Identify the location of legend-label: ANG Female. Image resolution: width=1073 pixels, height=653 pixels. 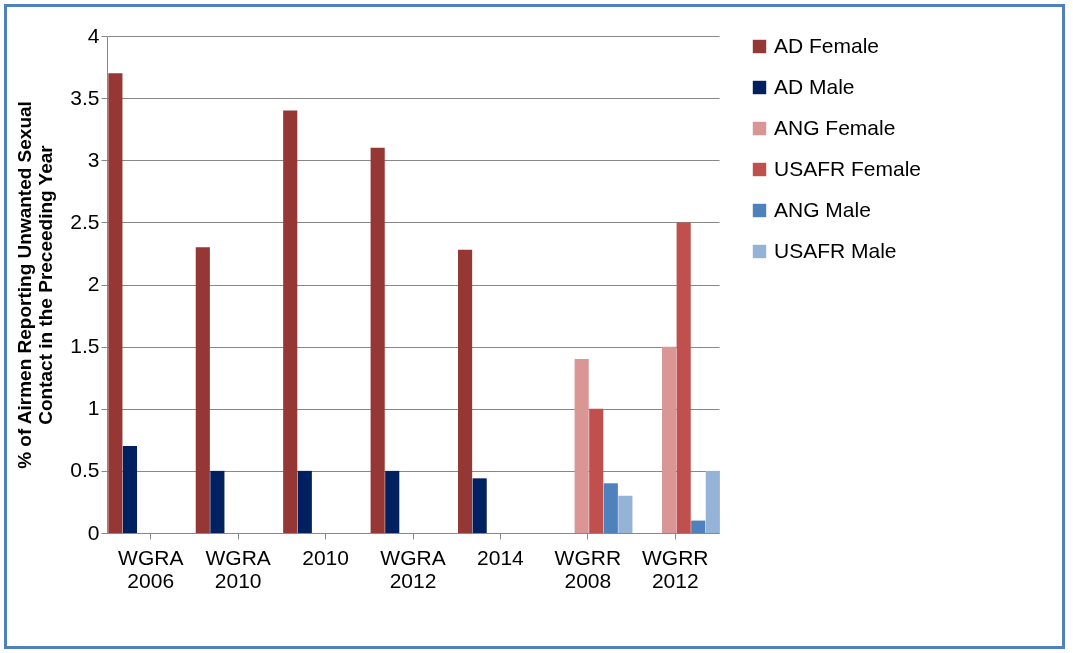
(835, 127).